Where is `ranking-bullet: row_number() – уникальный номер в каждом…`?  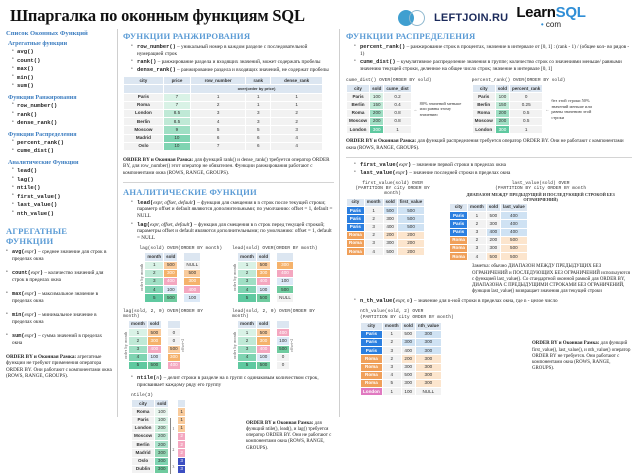 ranking-bullet: row_number() – уникальный номер в каждом… is located at coordinates (232, 50).